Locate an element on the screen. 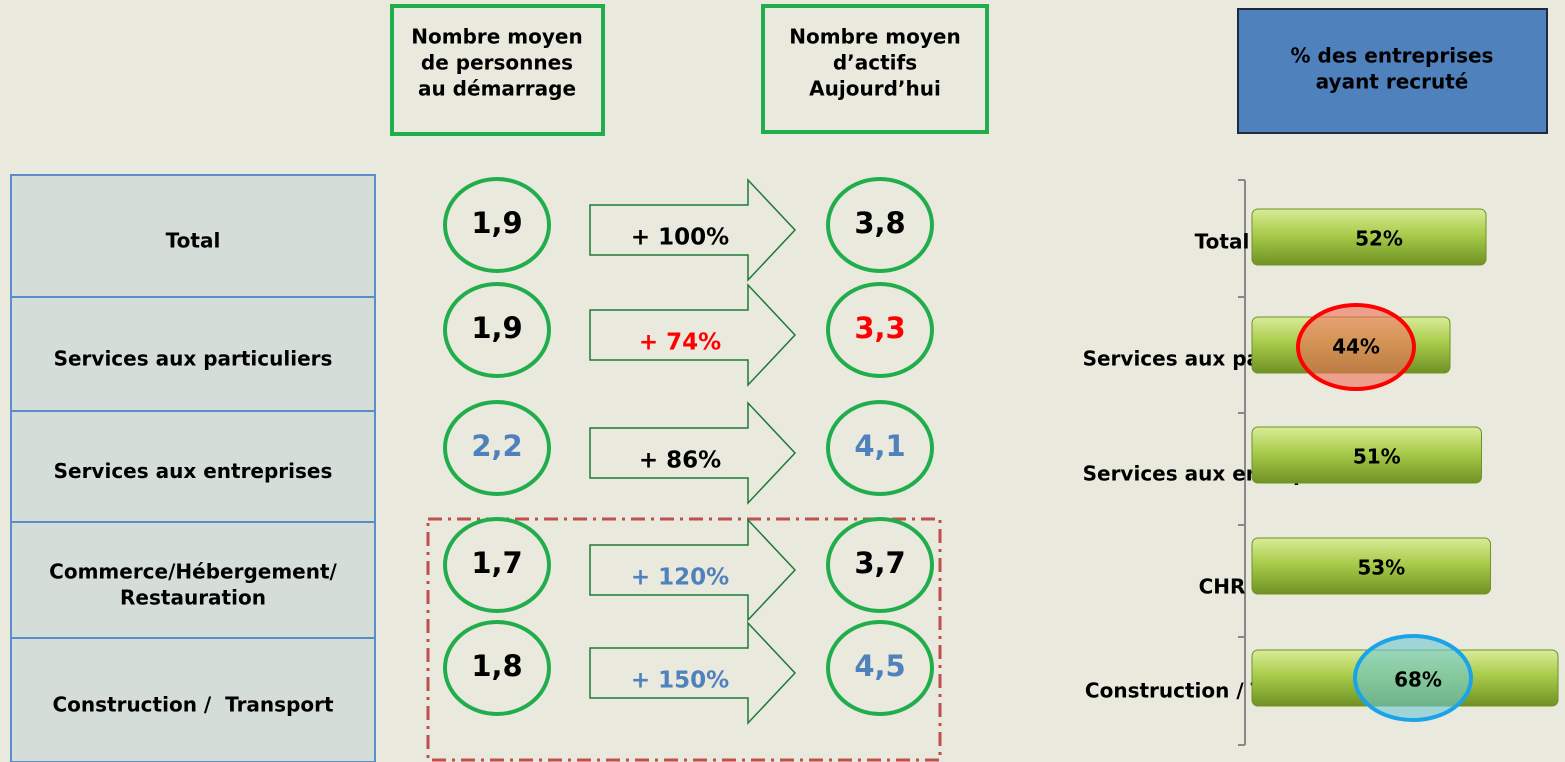 The image size is (1565, 762). start-value: 1,7 is located at coordinates (496, 563).